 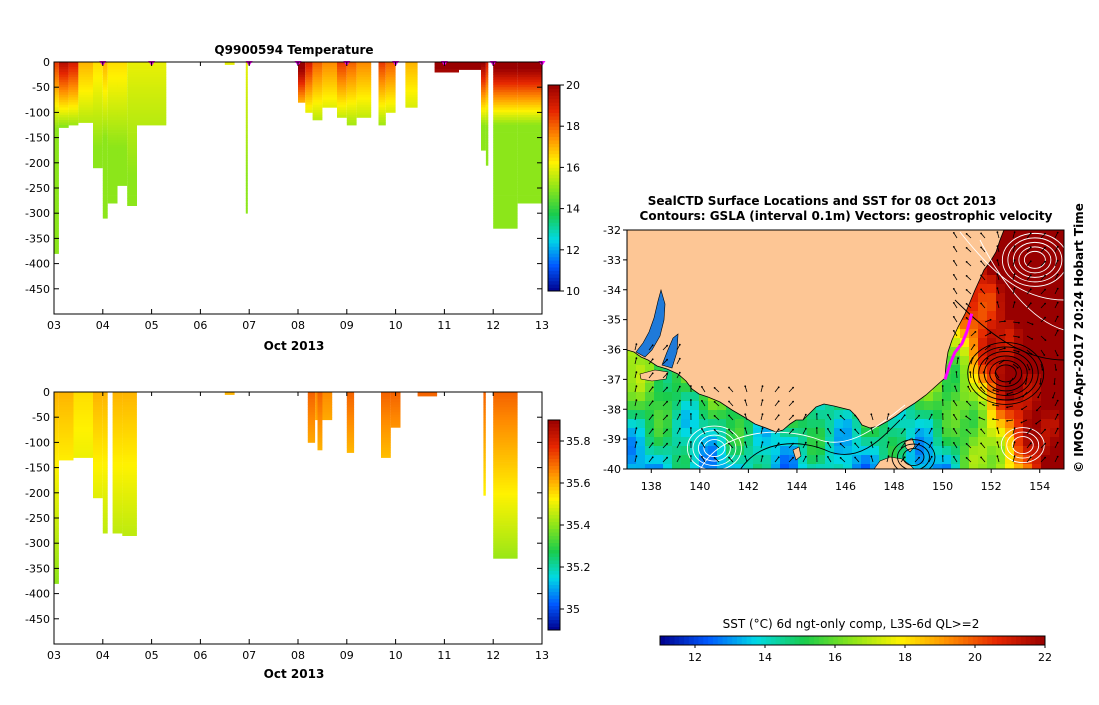 What do you see at coordinates (37, 468) in the screenshot?
I see `salinity-y-tick: -150` at bounding box center [37, 468].